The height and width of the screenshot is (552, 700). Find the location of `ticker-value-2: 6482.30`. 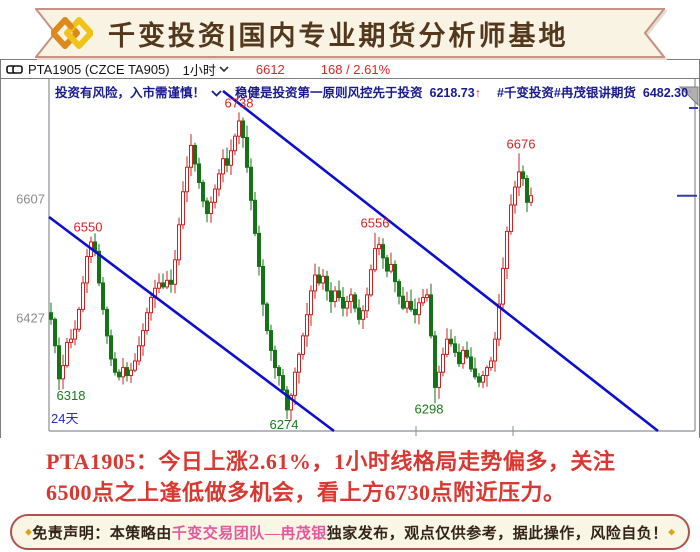

ticker-value-2: 6482.30 is located at coordinates (665, 93).